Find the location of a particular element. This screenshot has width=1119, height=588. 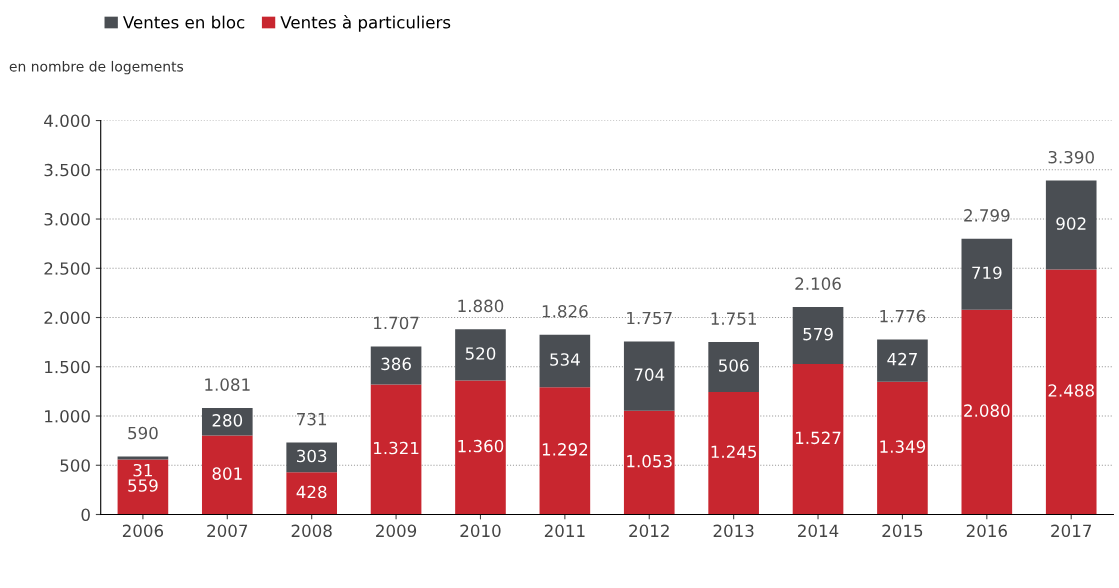

data-label: 1.245 is located at coordinates (734, 452).